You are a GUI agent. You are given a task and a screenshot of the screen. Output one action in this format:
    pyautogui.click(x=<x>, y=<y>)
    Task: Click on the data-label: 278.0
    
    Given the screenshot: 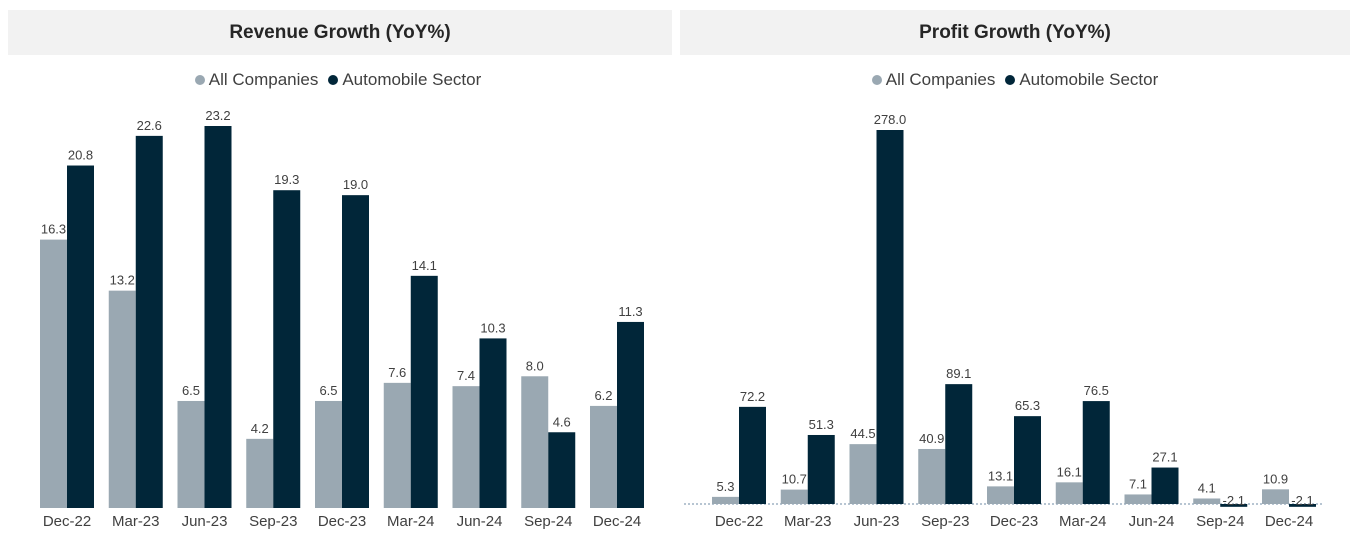 What is the action you would take?
    pyautogui.click(x=890, y=119)
    